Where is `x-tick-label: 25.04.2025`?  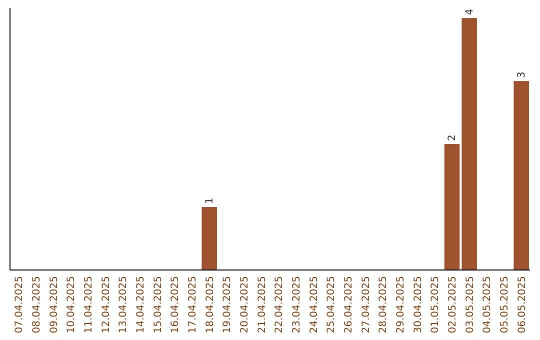 x-tick-label: 25.04.2025 is located at coordinates (332, 305).